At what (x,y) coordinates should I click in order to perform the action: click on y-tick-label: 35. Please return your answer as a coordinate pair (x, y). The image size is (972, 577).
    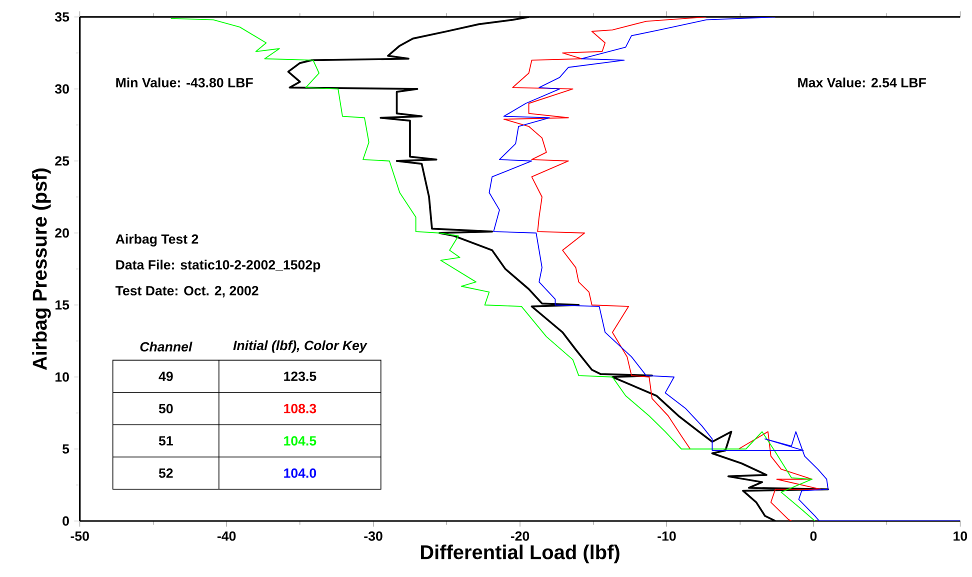
    Looking at the image, I should click on (62, 17).